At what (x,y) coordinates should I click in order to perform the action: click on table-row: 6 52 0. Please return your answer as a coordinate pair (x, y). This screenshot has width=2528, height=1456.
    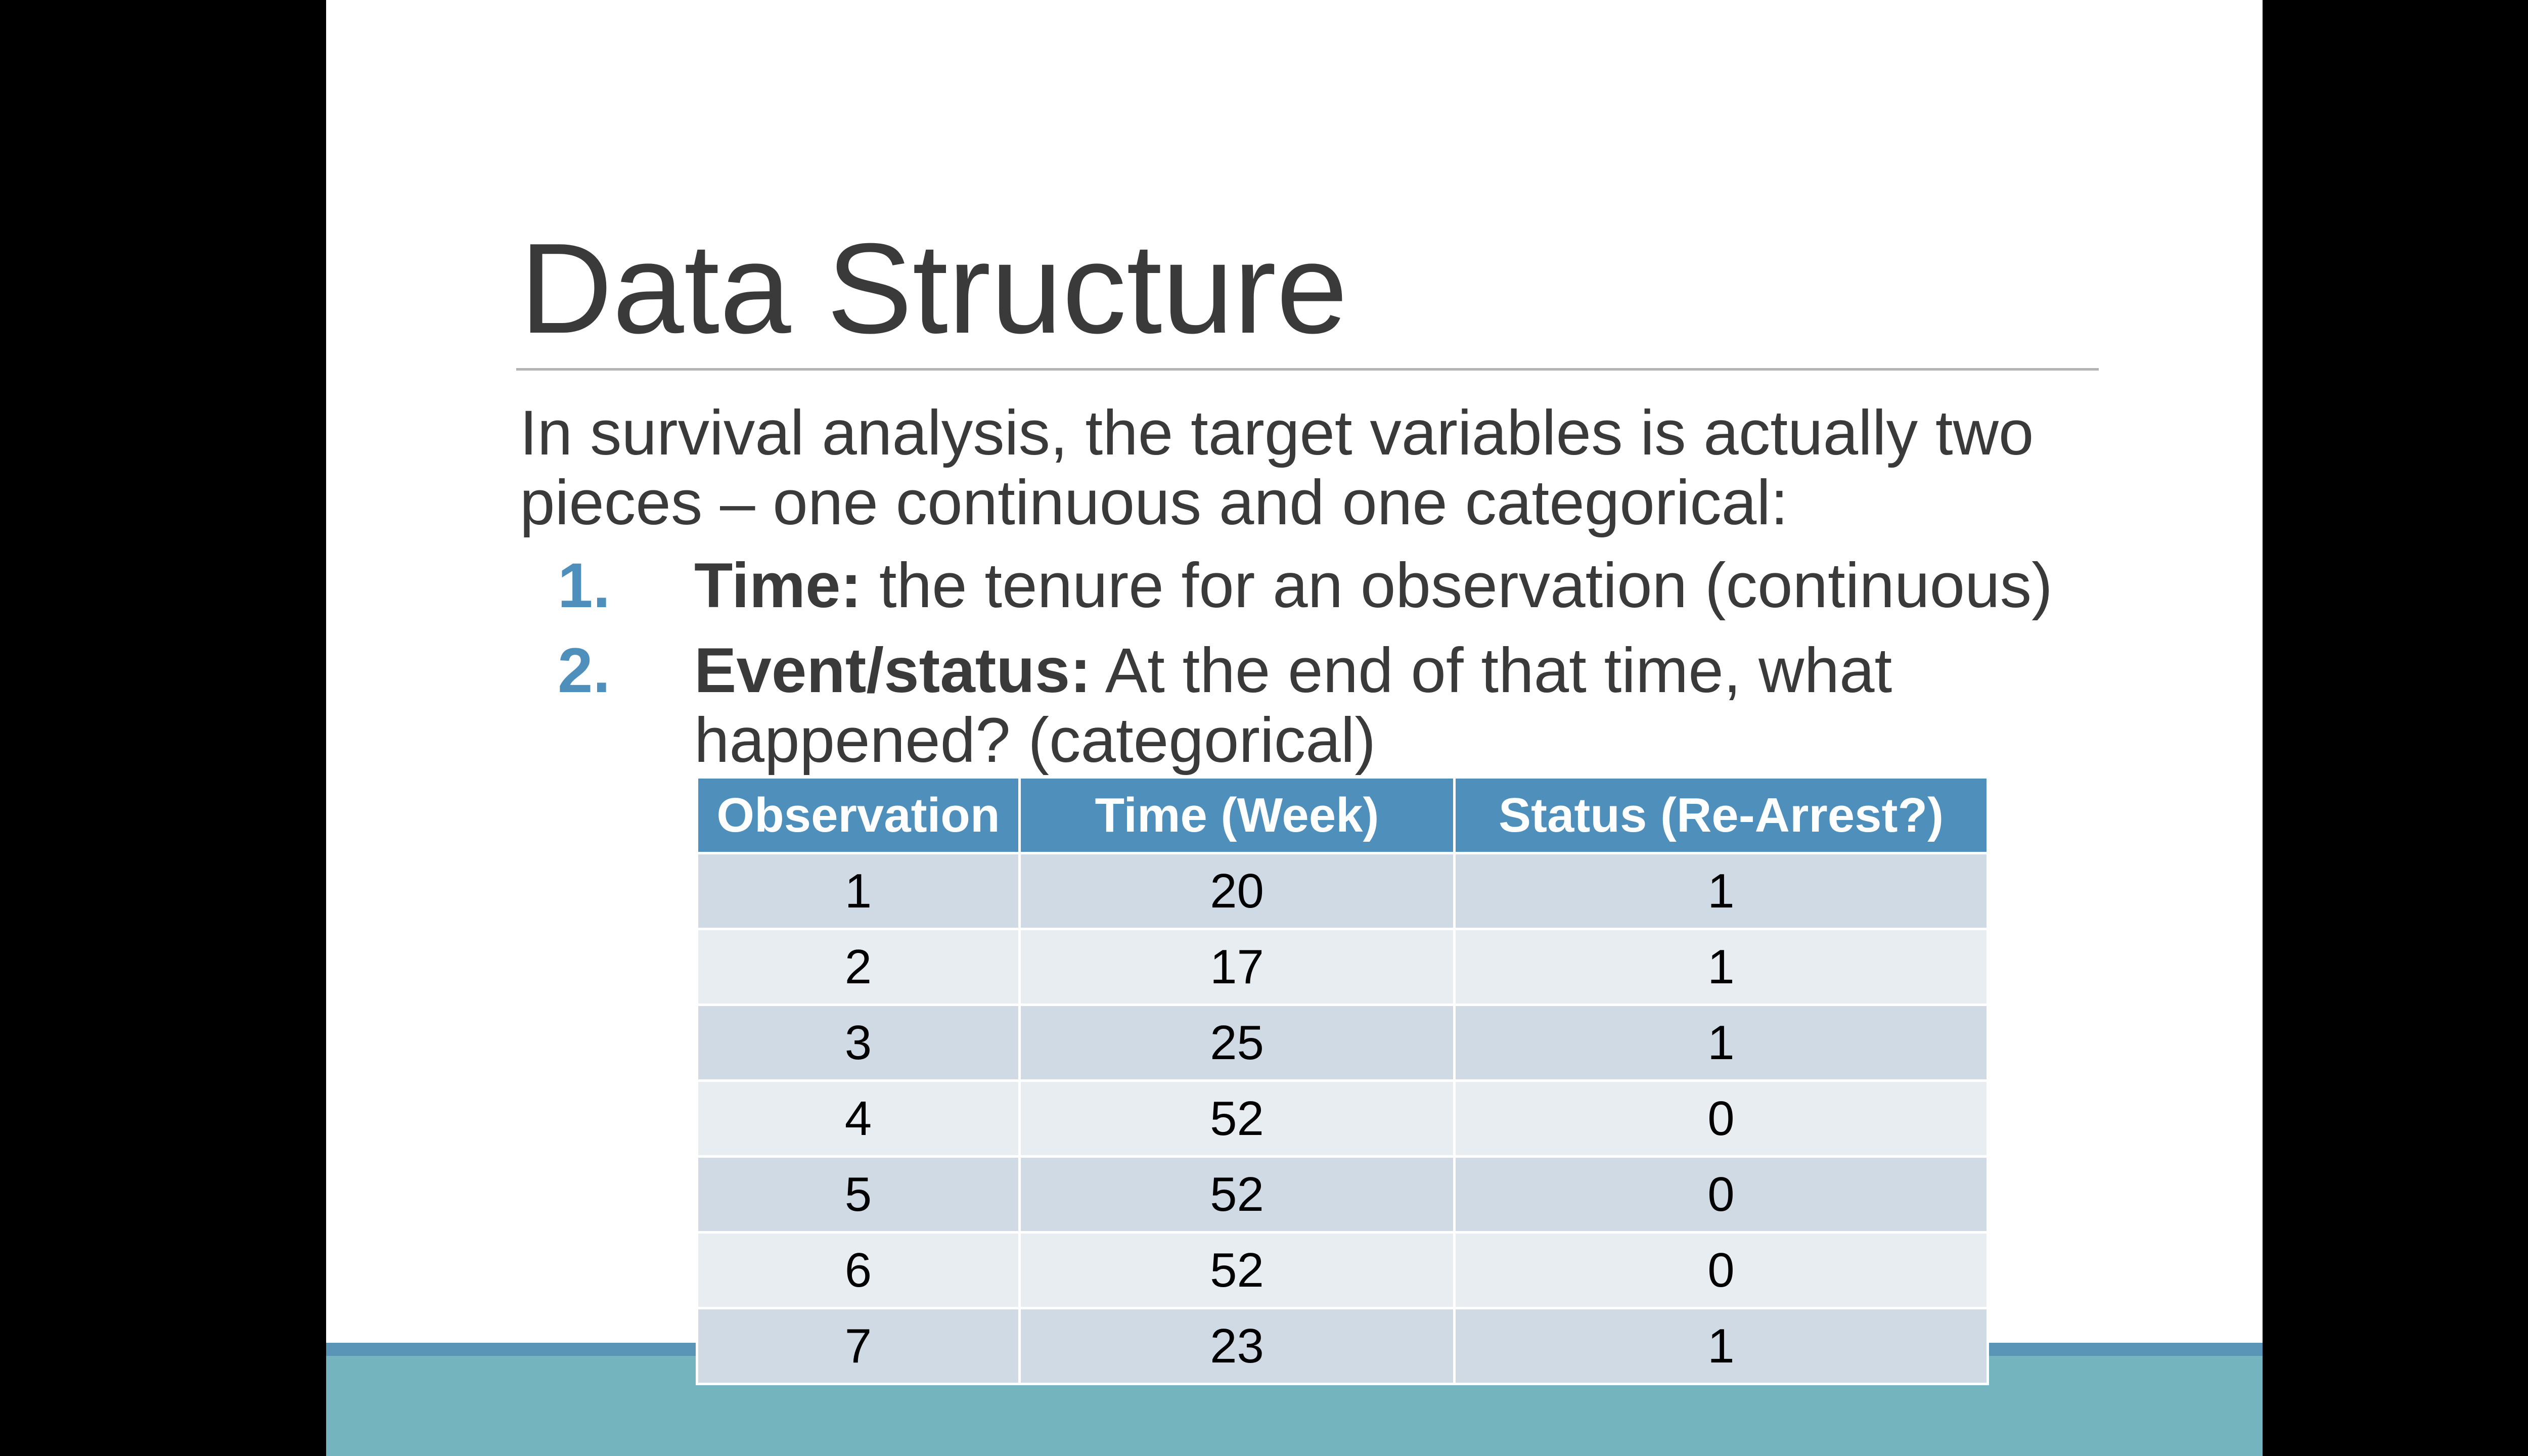
    Looking at the image, I should click on (1343, 1270).